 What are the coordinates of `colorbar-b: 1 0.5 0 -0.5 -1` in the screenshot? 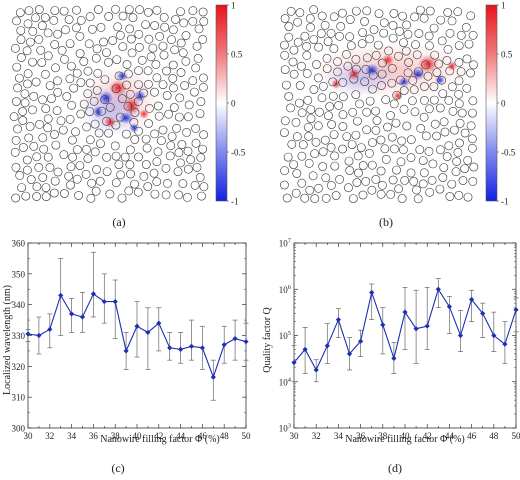 It's located at (500, 104).